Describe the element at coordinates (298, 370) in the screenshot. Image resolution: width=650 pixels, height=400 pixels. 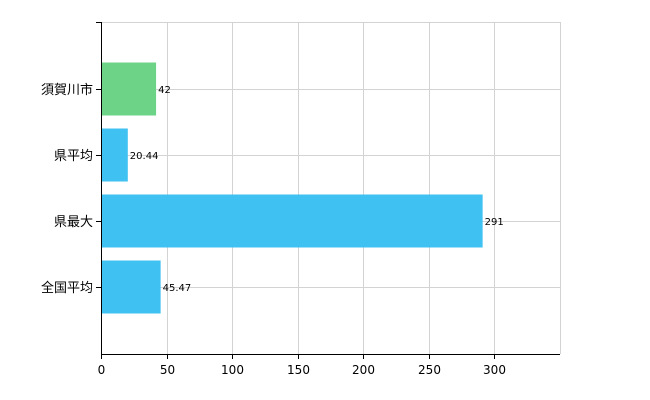
I see `x-tick-label: 150` at that location.